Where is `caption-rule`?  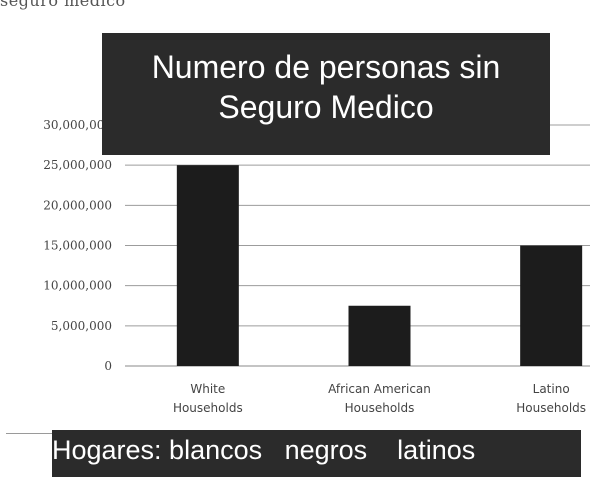 caption-rule is located at coordinates (30, 433).